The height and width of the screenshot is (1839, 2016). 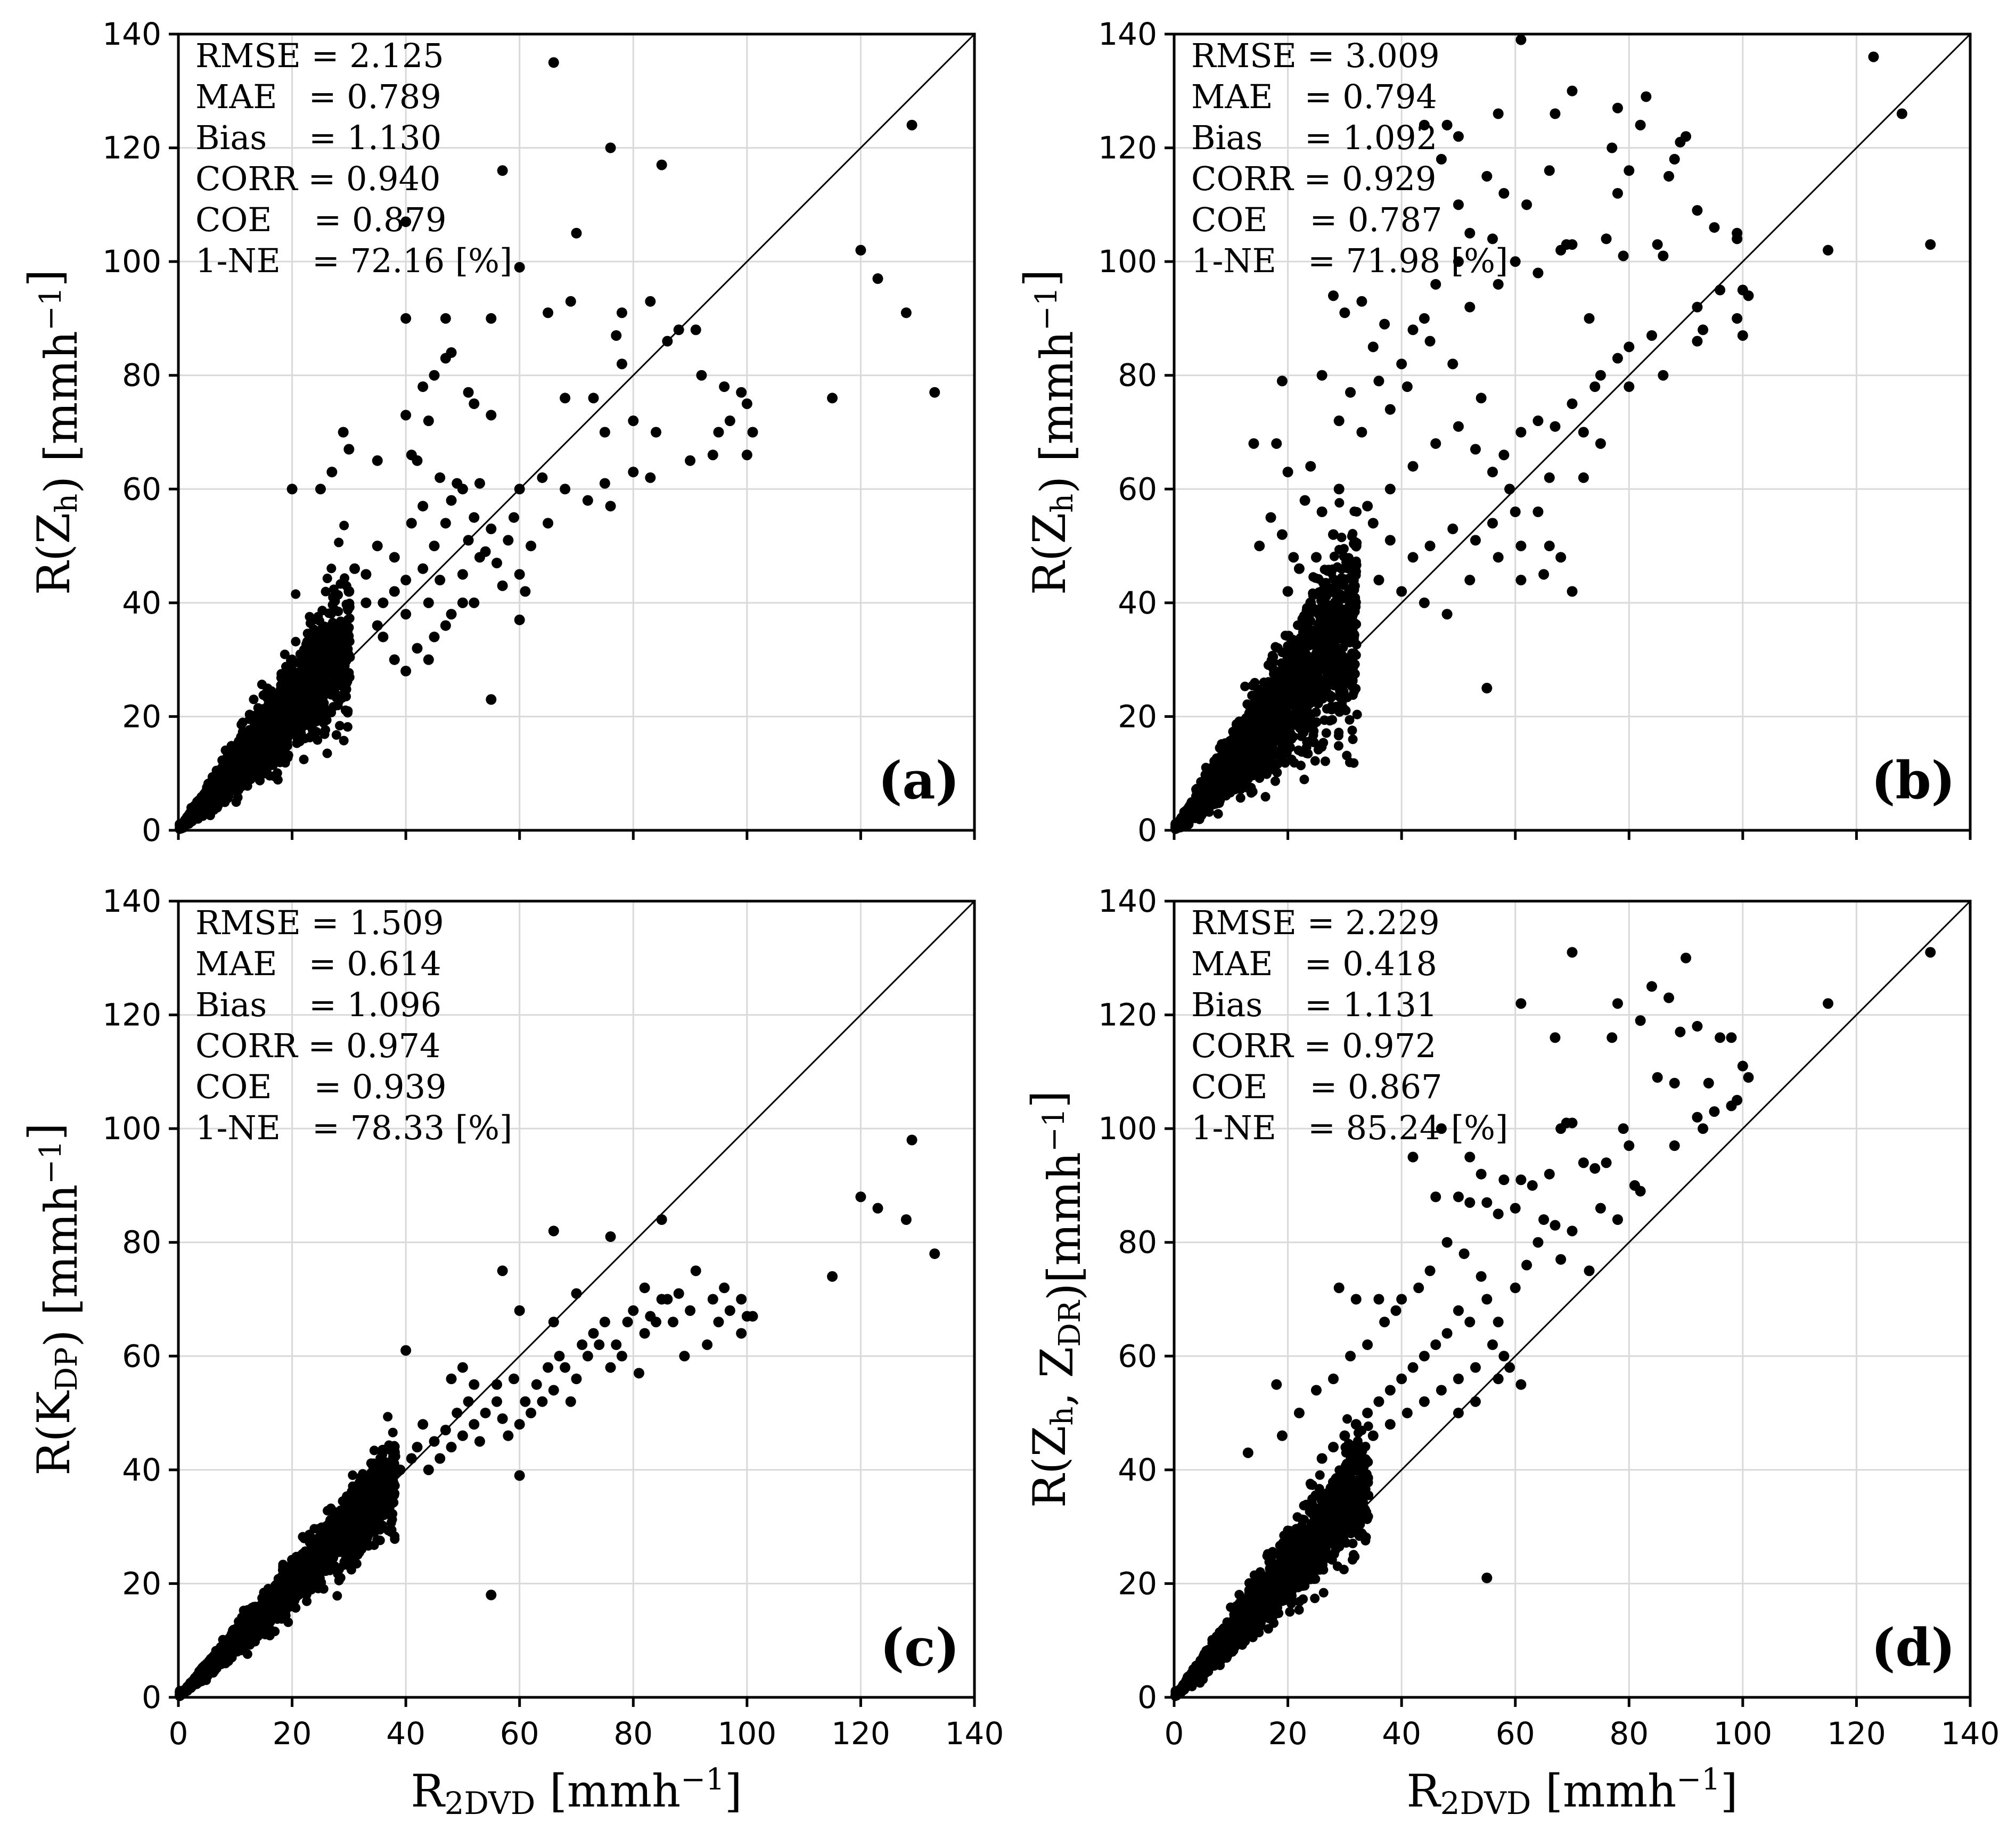 I want to click on y-axis-title-part: ], so click(x=45, y=278).